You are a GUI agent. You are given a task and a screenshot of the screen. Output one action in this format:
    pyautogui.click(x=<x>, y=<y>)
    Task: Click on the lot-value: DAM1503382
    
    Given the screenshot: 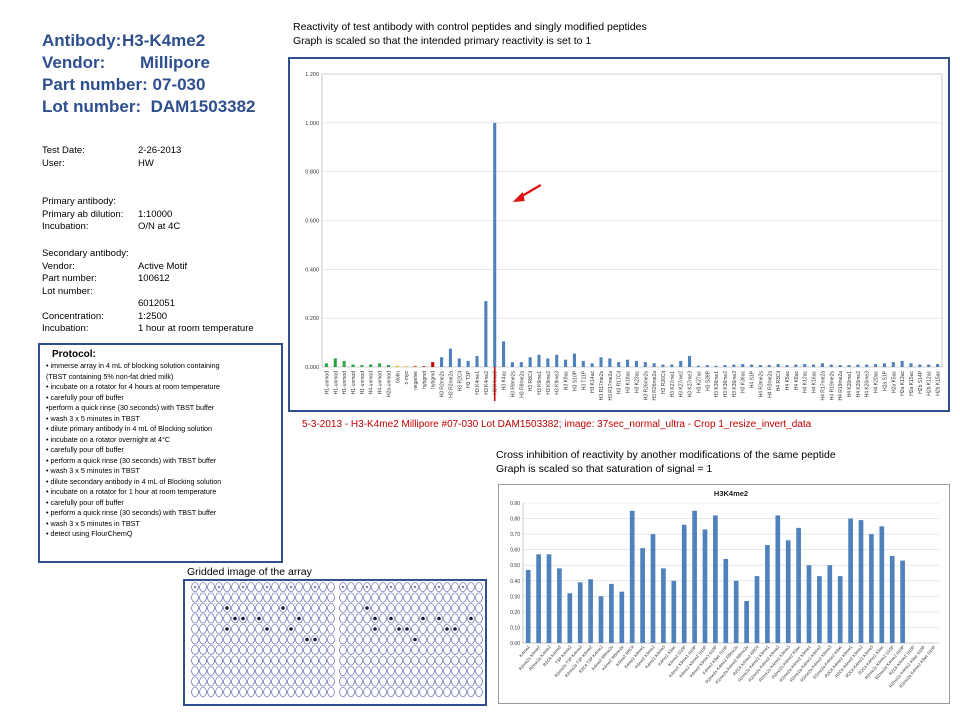 What is the action you would take?
    pyautogui.click(x=203, y=106)
    